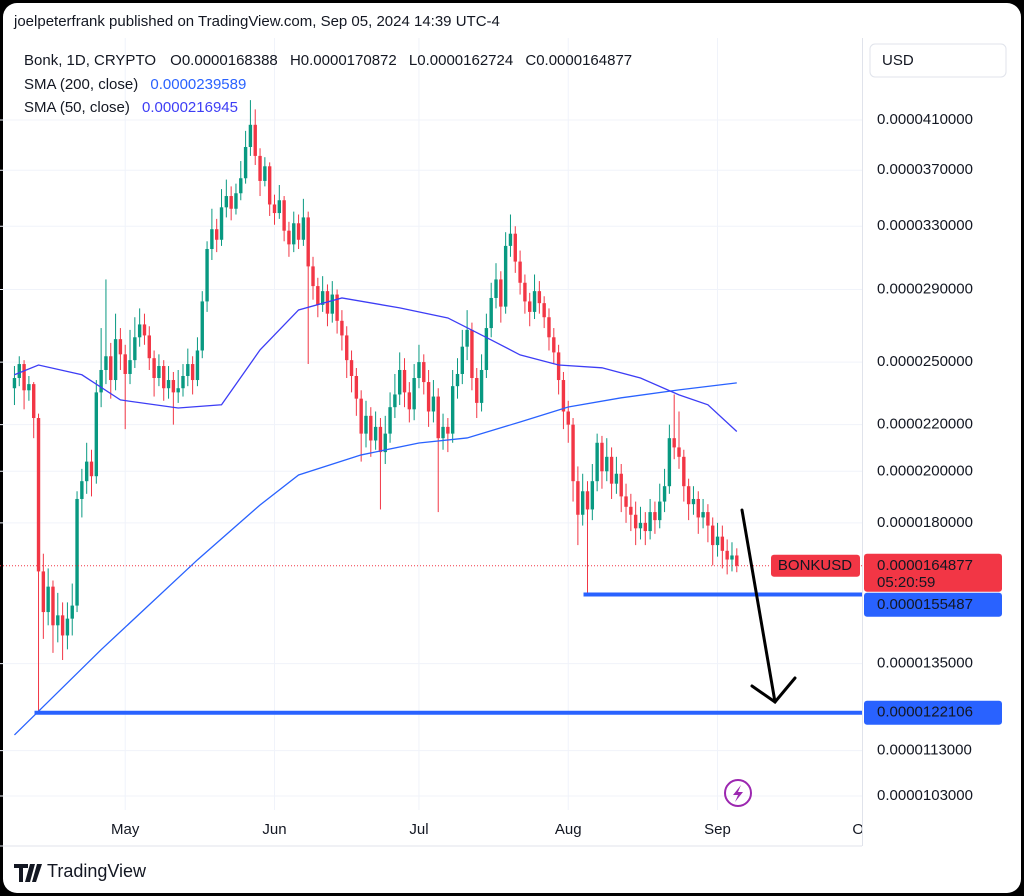  What do you see at coordinates (738, 793) in the screenshot?
I see `events-icon` at bounding box center [738, 793].